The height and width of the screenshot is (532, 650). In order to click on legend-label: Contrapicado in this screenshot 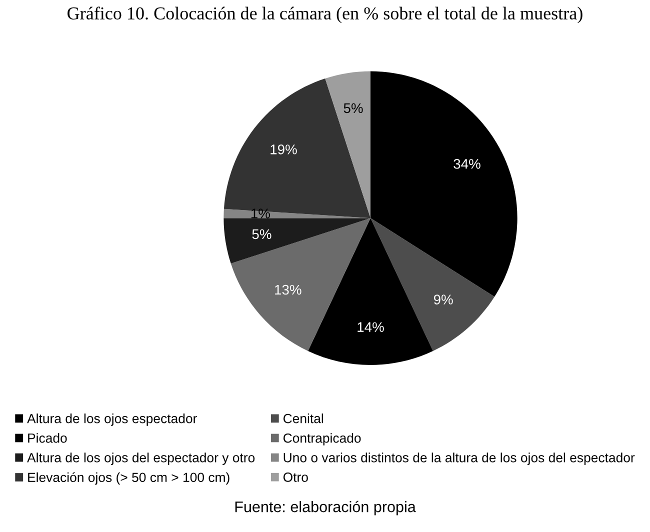, I will do `click(322, 439)`.